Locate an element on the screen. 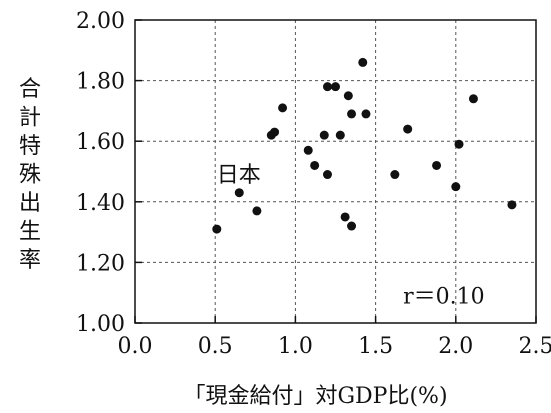  y-axis-title-char: 合 is located at coordinates (30, 89).